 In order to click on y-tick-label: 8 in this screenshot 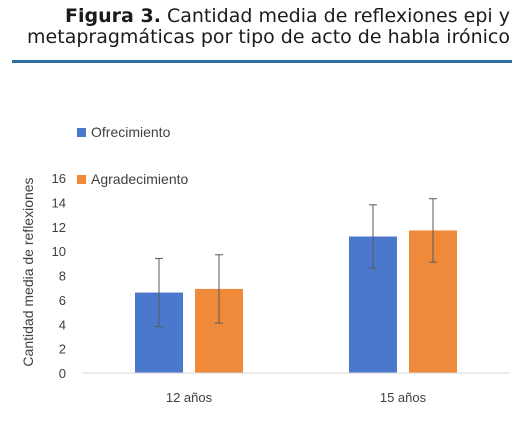, I will do `click(62, 276)`.